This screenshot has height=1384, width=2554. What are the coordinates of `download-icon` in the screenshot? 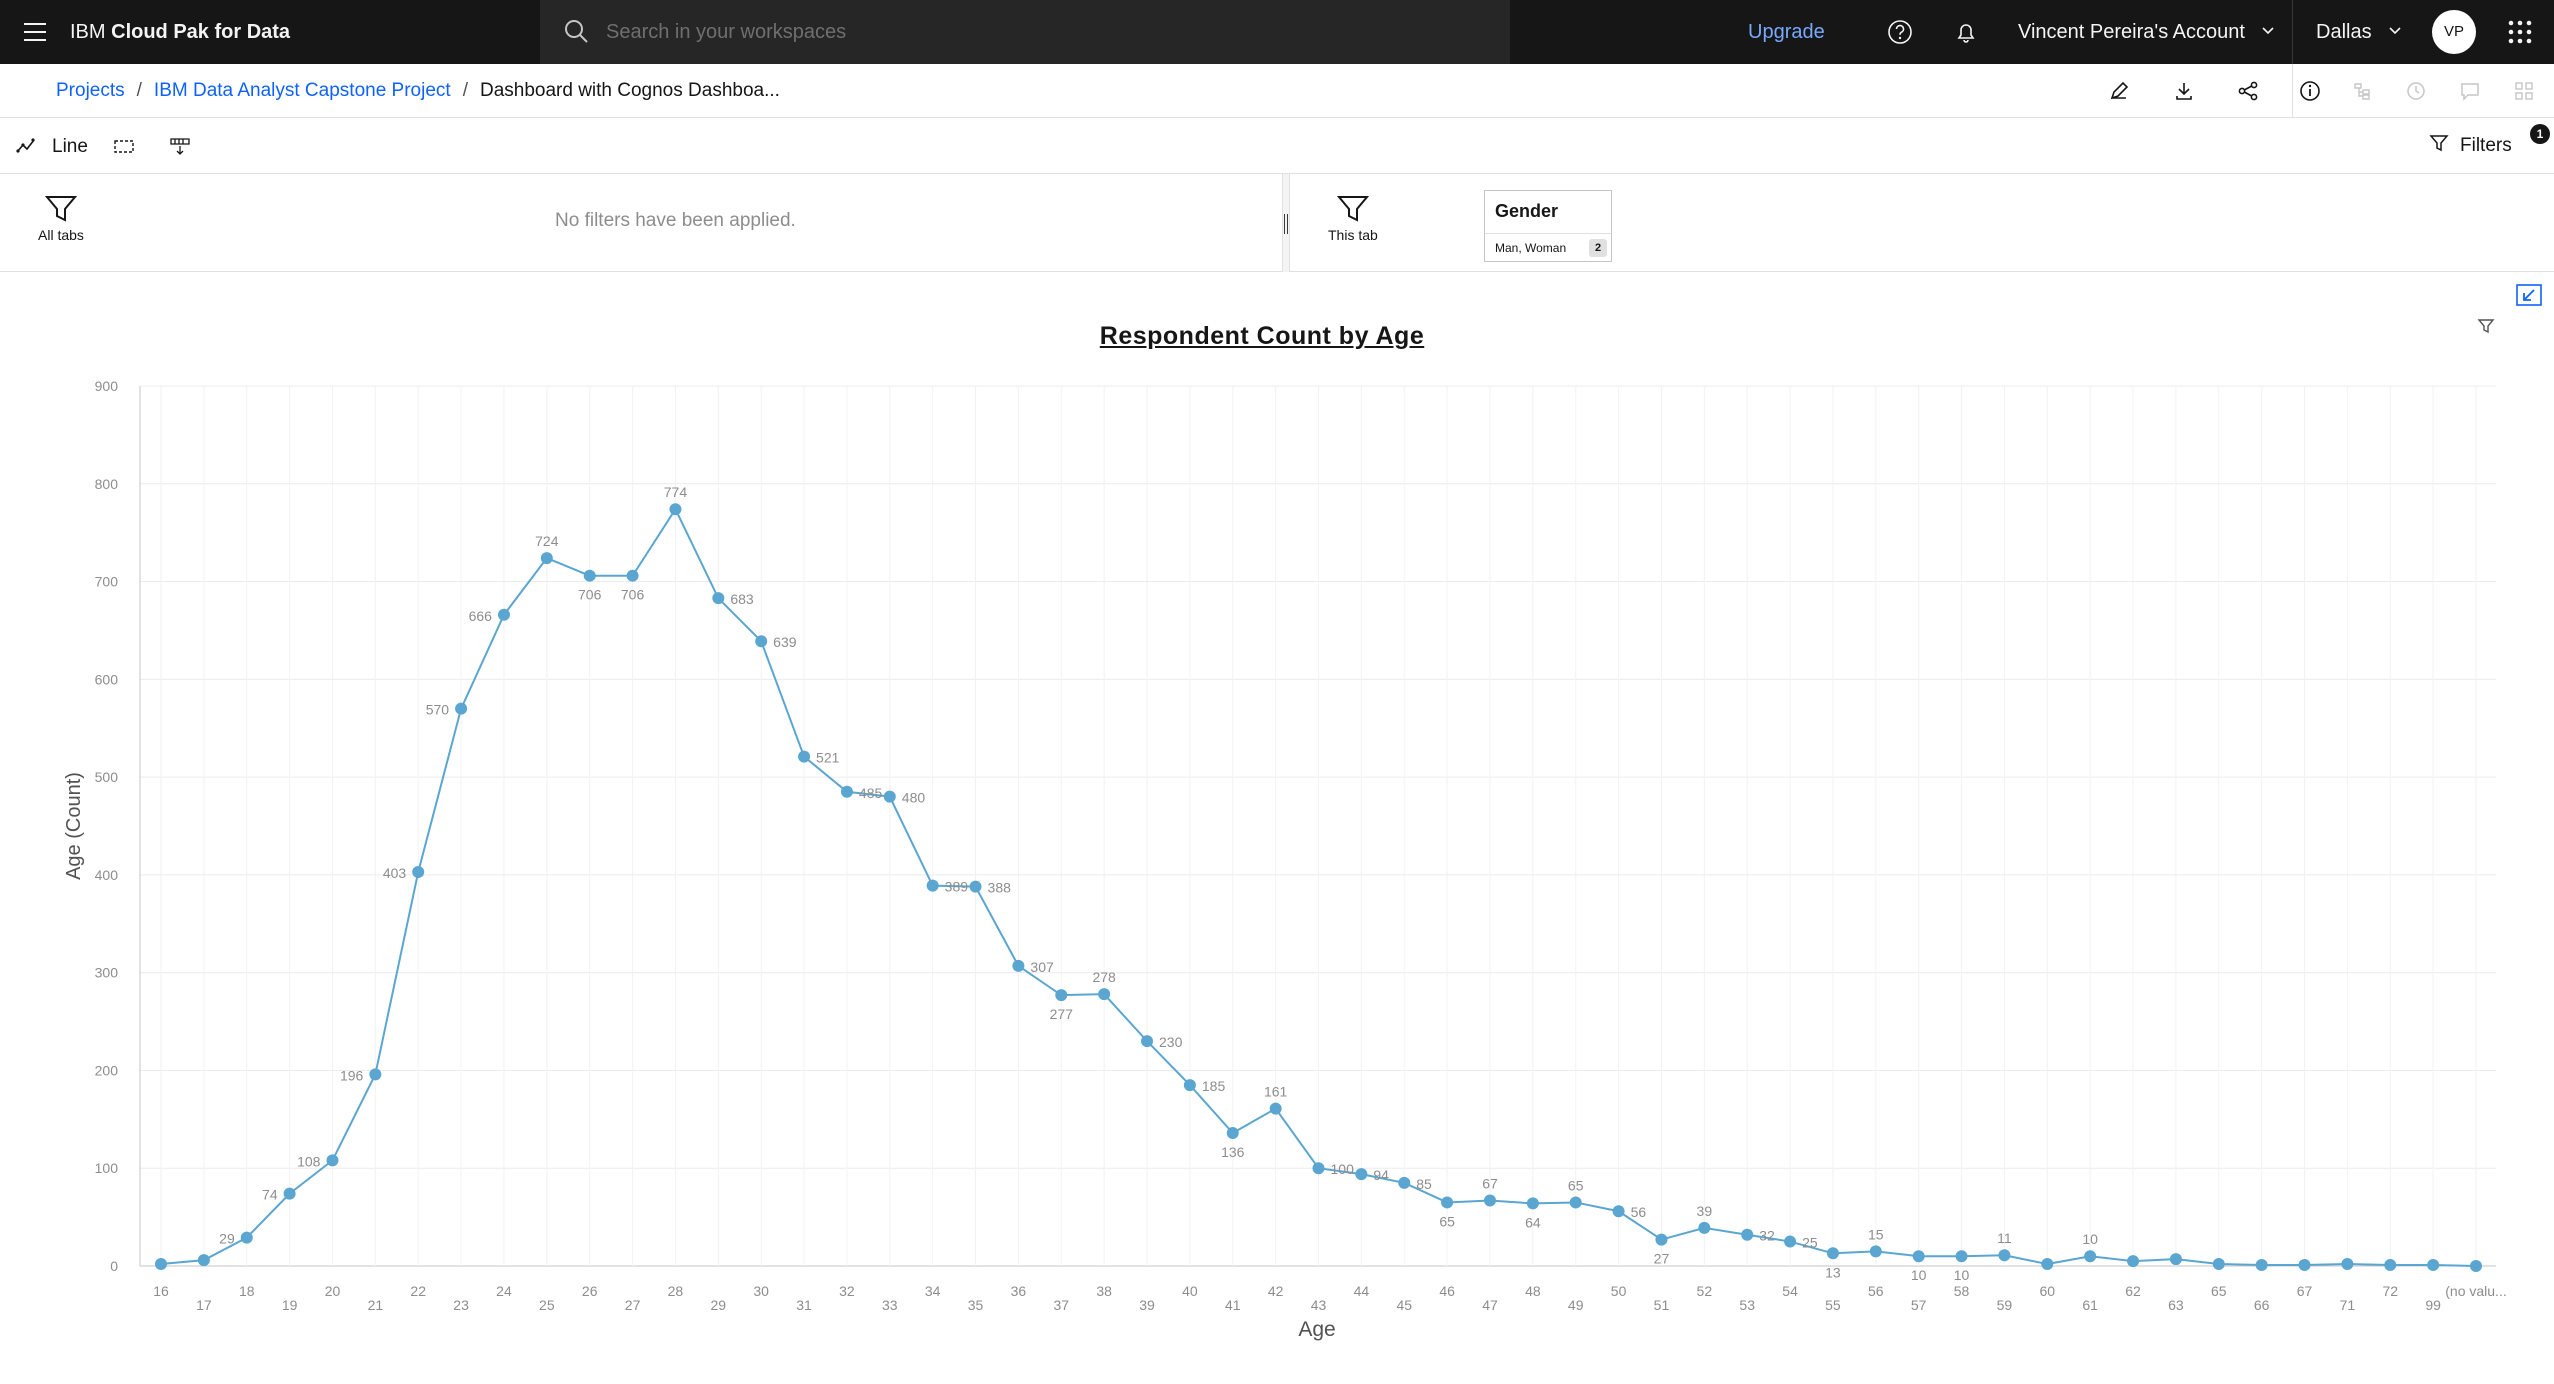 It's located at (2184, 91).